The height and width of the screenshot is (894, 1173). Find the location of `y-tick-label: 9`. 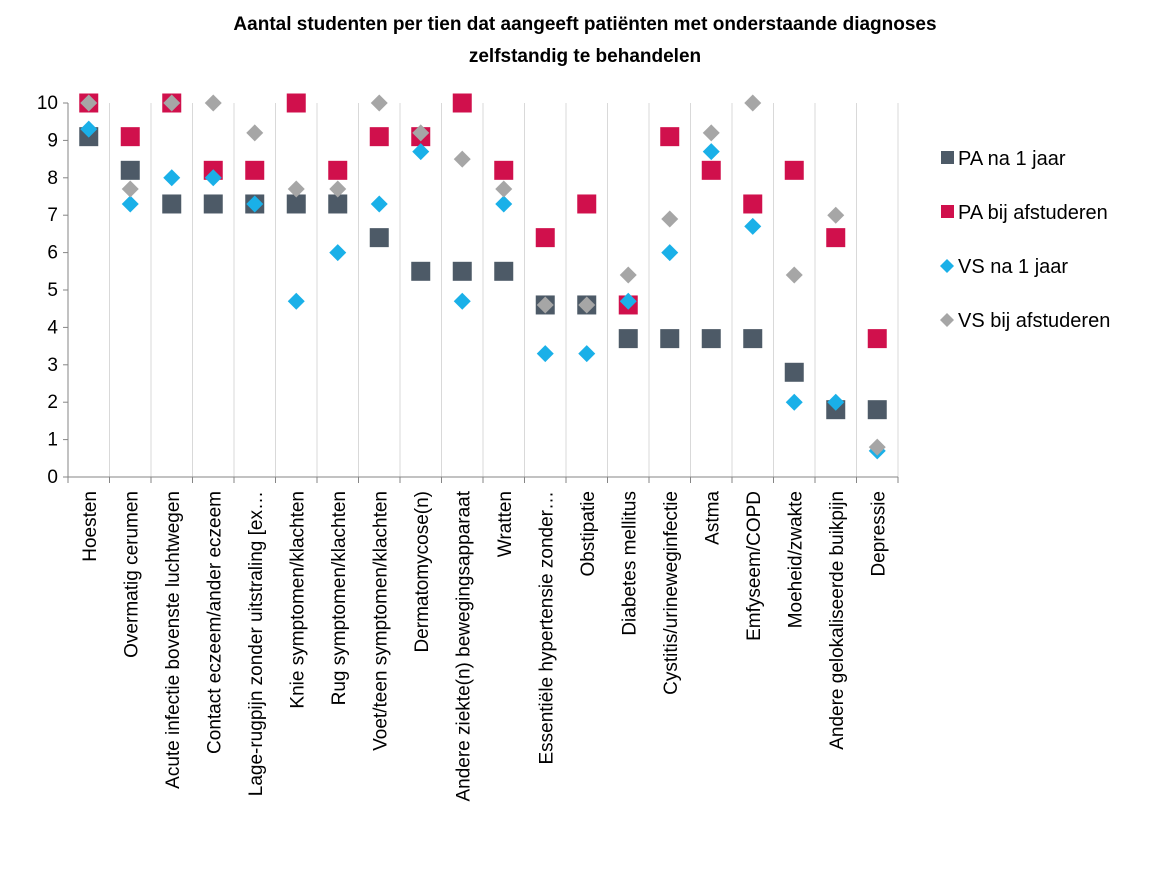

y-tick-label: 9 is located at coordinates (52, 140).